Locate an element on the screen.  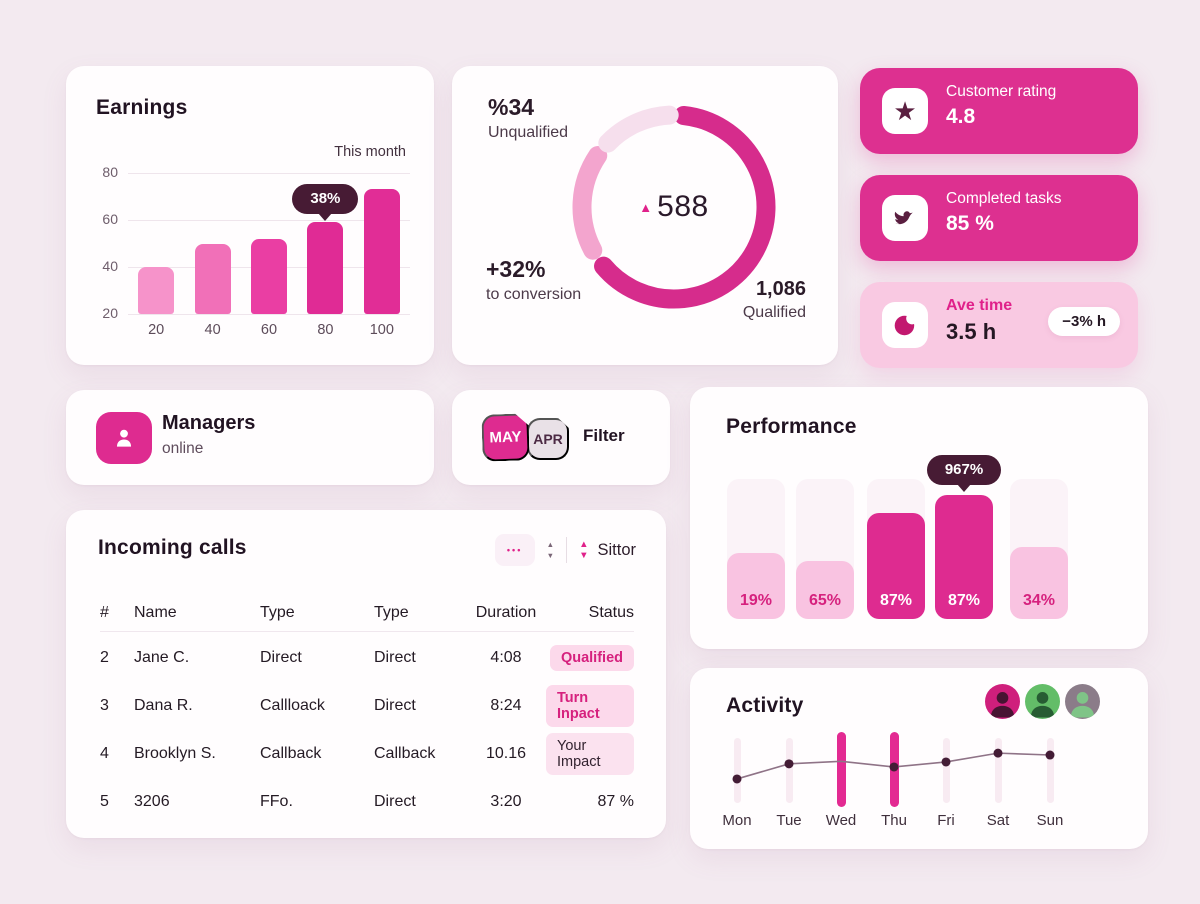
donut-svg is located at coordinates (674, 207).